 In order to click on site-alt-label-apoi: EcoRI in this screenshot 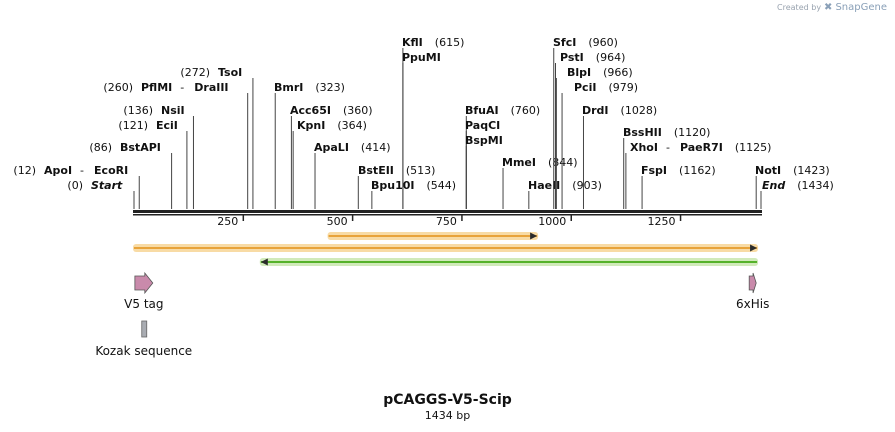, I will do `click(111, 170)`.